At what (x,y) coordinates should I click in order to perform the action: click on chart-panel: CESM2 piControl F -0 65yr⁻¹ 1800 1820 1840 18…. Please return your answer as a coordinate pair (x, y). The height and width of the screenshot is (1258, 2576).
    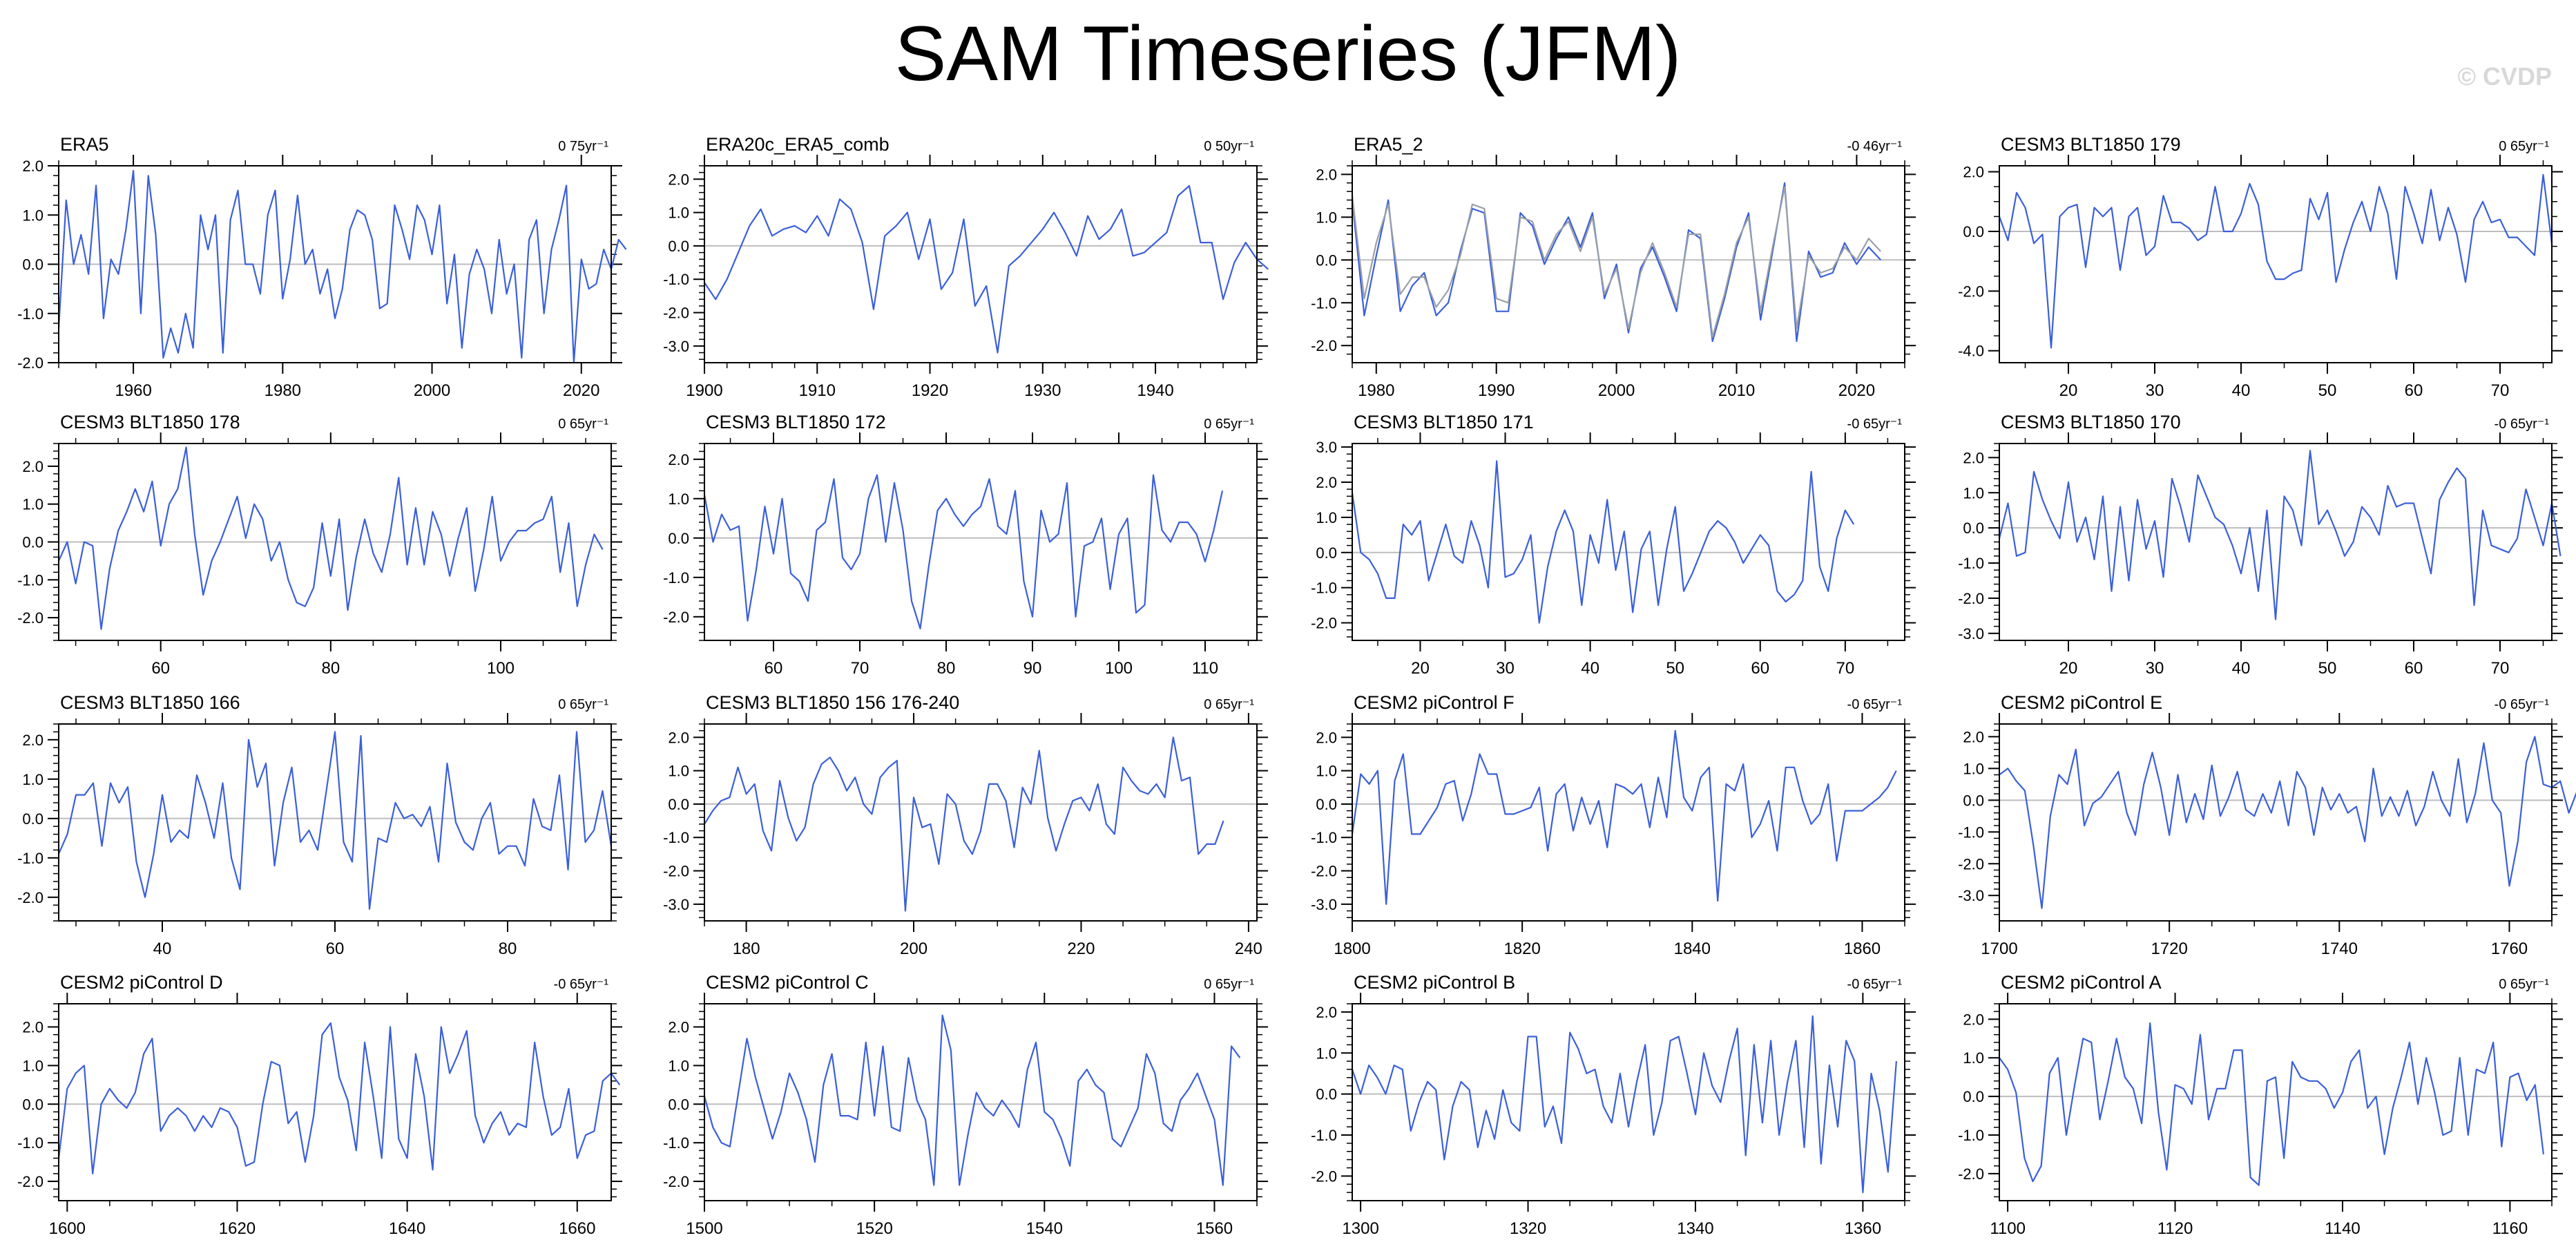
    Looking at the image, I should click on (1613, 825).